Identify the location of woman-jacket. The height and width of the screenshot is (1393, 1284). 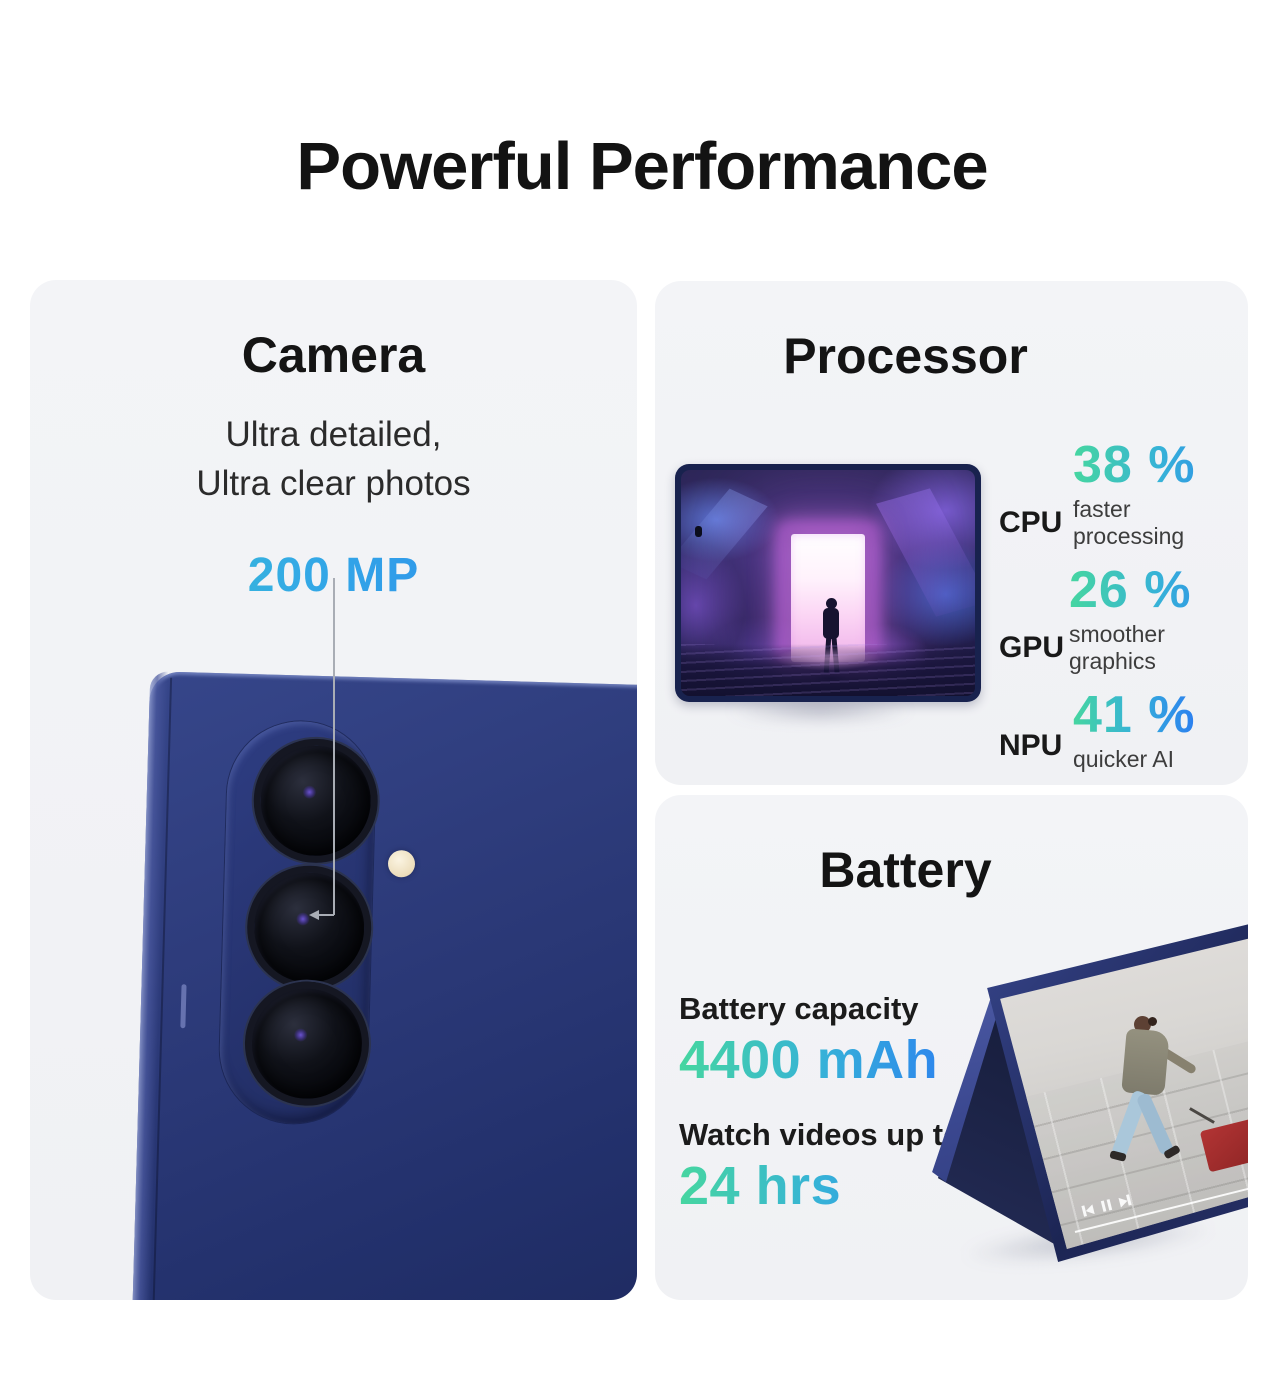
(1145, 1062).